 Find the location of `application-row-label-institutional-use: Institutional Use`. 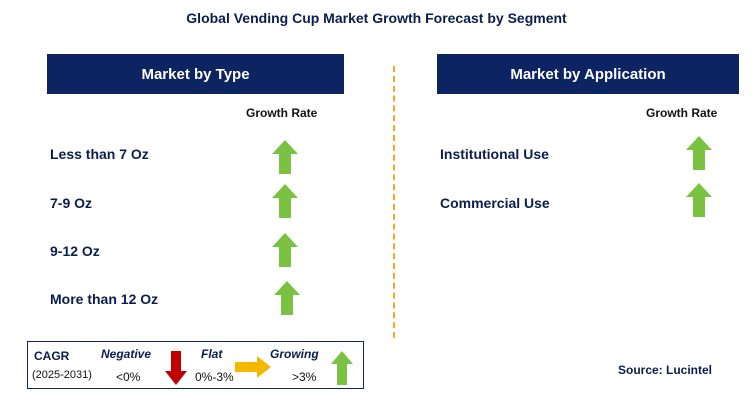

application-row-label-institutional-use: Institutional Use is located at coordinates (494, 154).